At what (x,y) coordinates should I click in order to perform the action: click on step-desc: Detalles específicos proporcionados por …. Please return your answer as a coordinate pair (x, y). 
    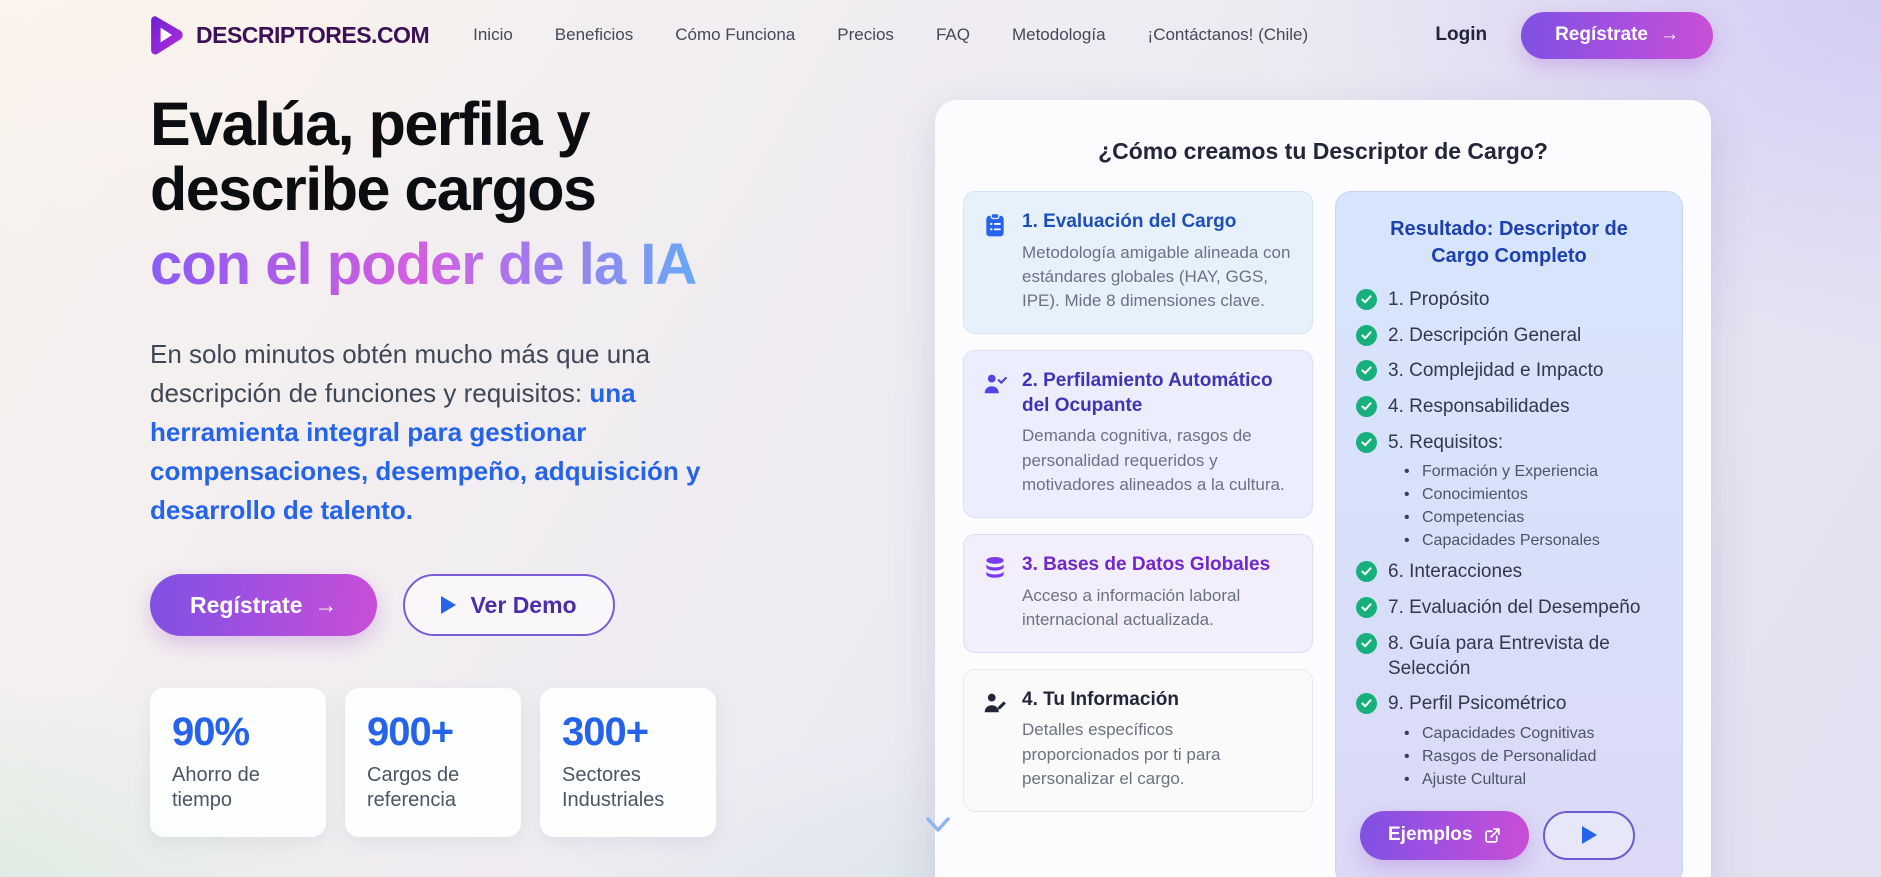
    Looking at the image, I should click on (1121, 754).